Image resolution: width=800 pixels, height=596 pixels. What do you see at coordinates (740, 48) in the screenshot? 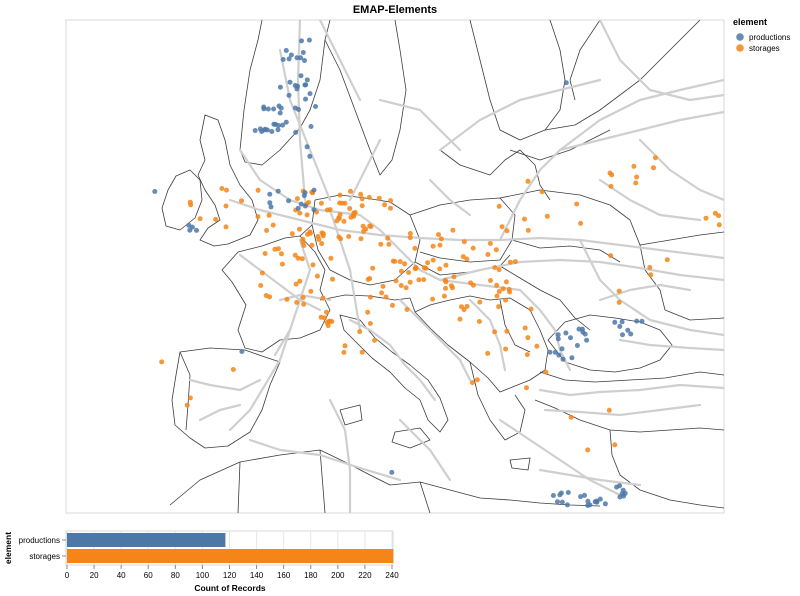
I see `legend-symbol-storages` at bounding box center [740, 48].